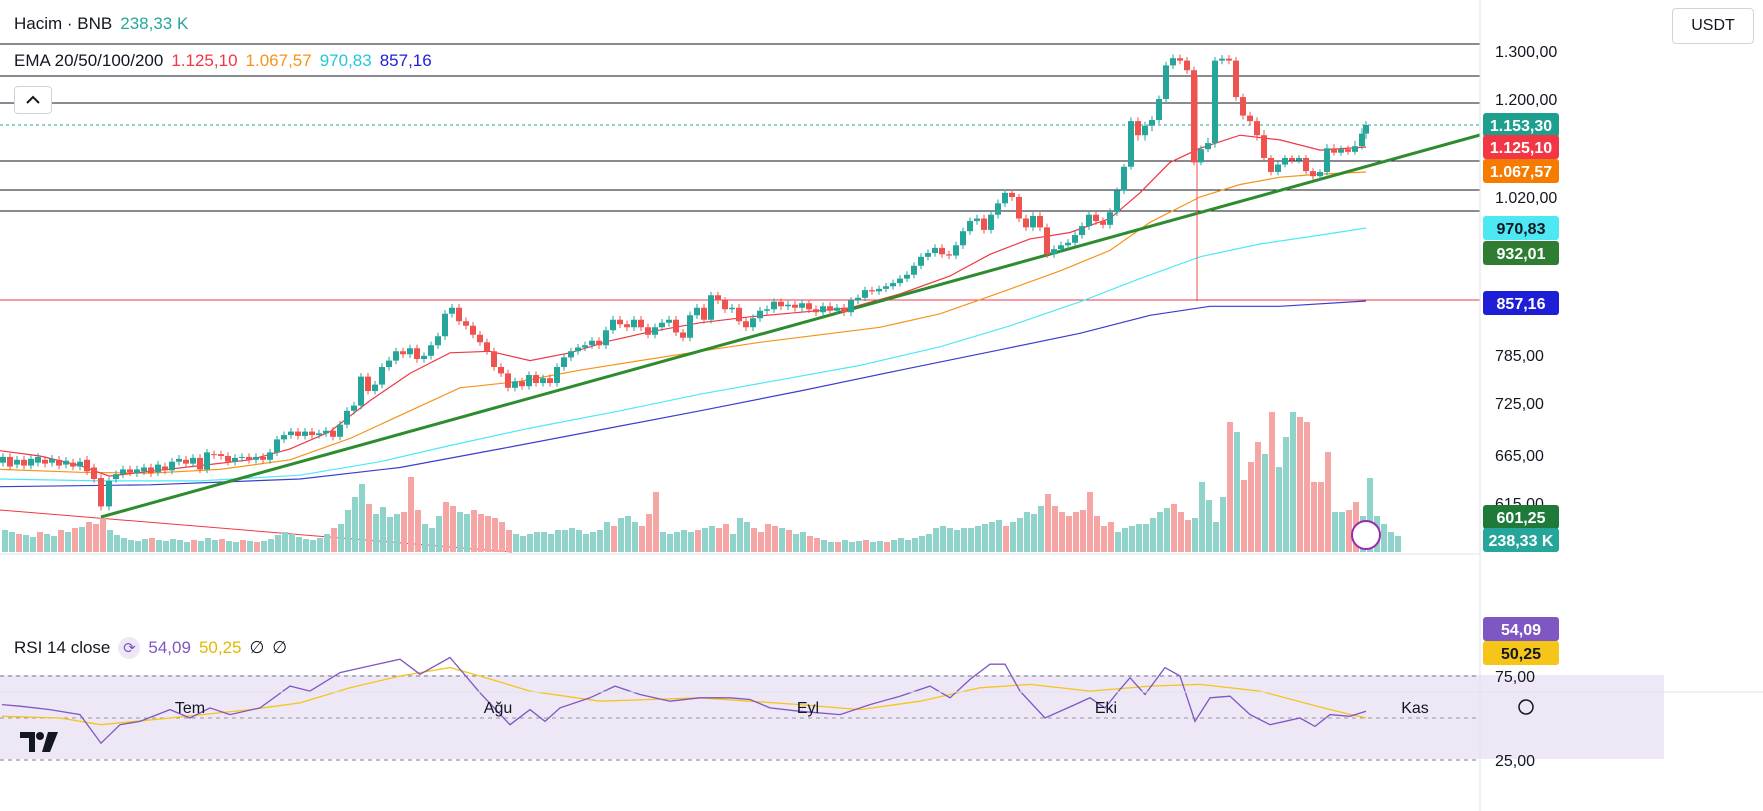 Image resolution: width=1763 pixels, height=811 pixels. What do you see at coordinates (33, 100) in the screenshot?
I see `collapse-legend-button` at bounding box center [33, 100].